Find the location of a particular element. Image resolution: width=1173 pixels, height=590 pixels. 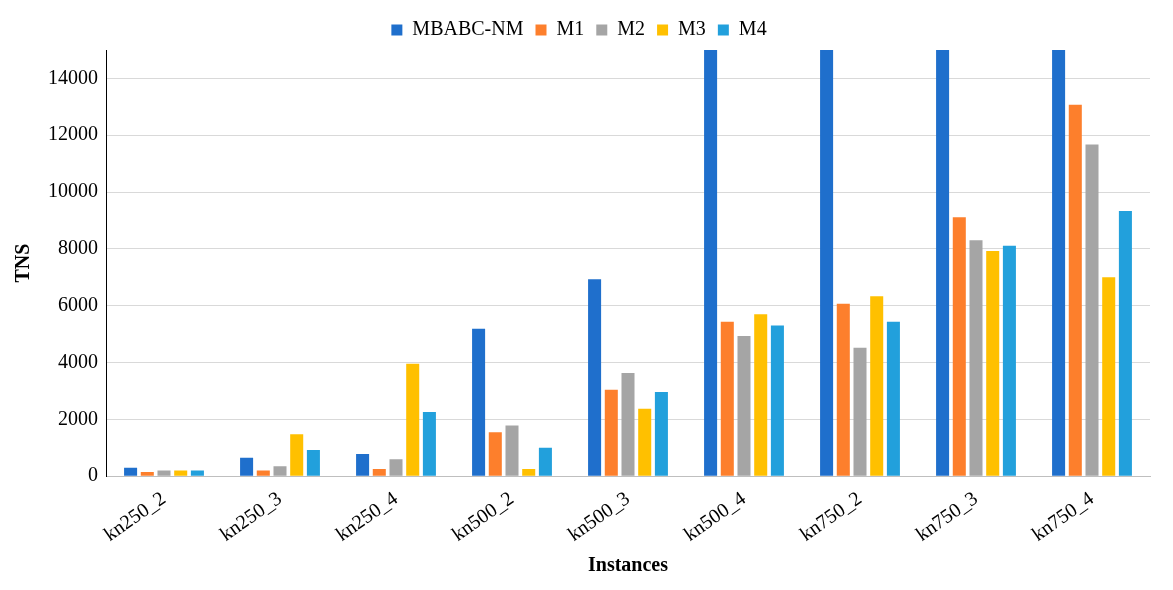

y-tick-label: 14000 is located at coordinates (73, 76).